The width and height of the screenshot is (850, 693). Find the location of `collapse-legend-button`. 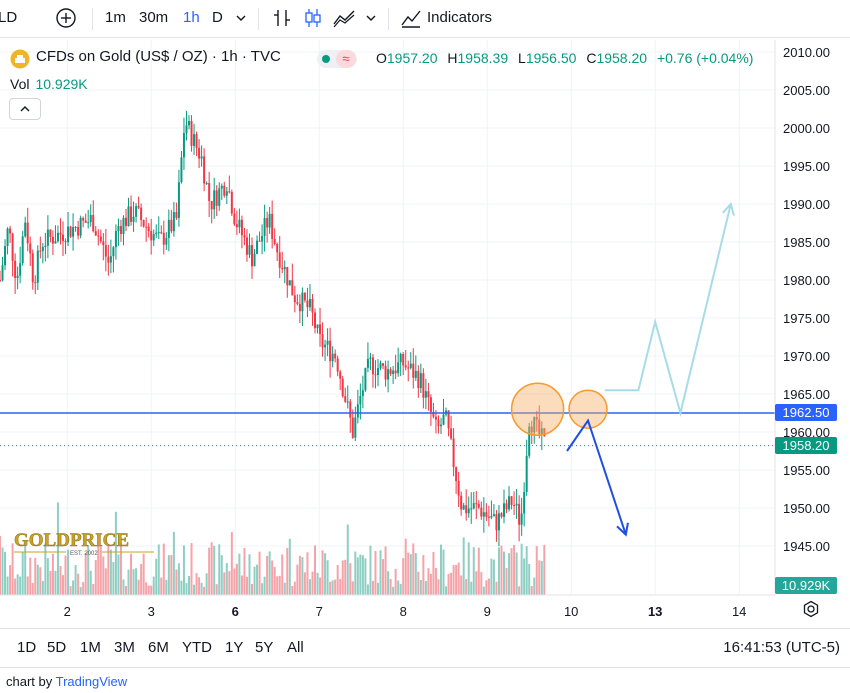

collapse-legend-button is located at coordinates (25, 109).